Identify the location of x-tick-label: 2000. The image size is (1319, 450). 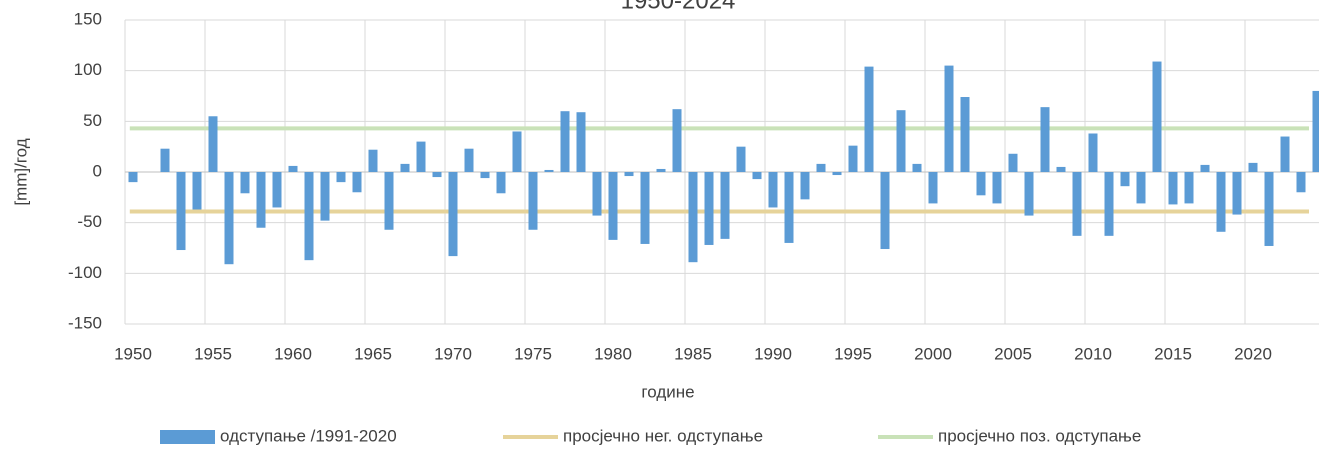
(933, 353).